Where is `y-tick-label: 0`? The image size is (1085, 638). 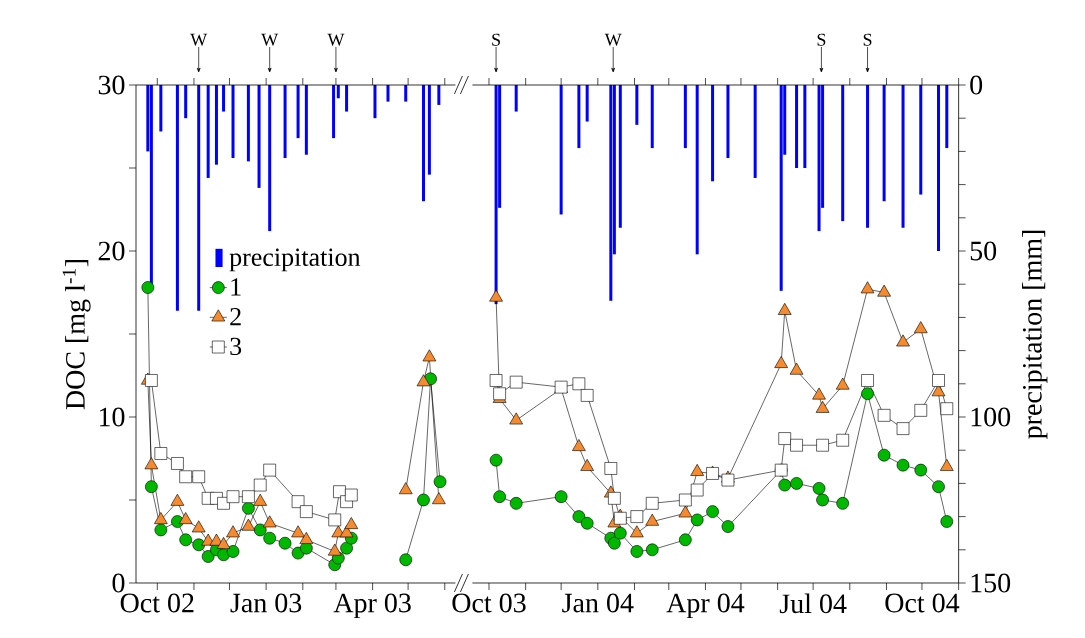
y-tick-label: 0 is located at coordinates (118, 583).